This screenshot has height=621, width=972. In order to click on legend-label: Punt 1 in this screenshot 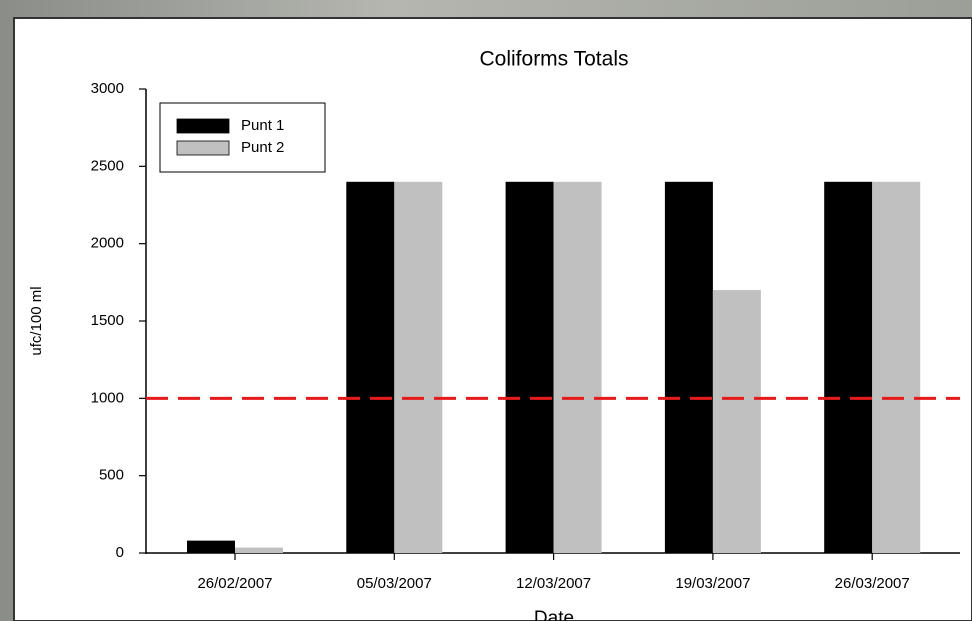, I will do `click(262, 125)`.